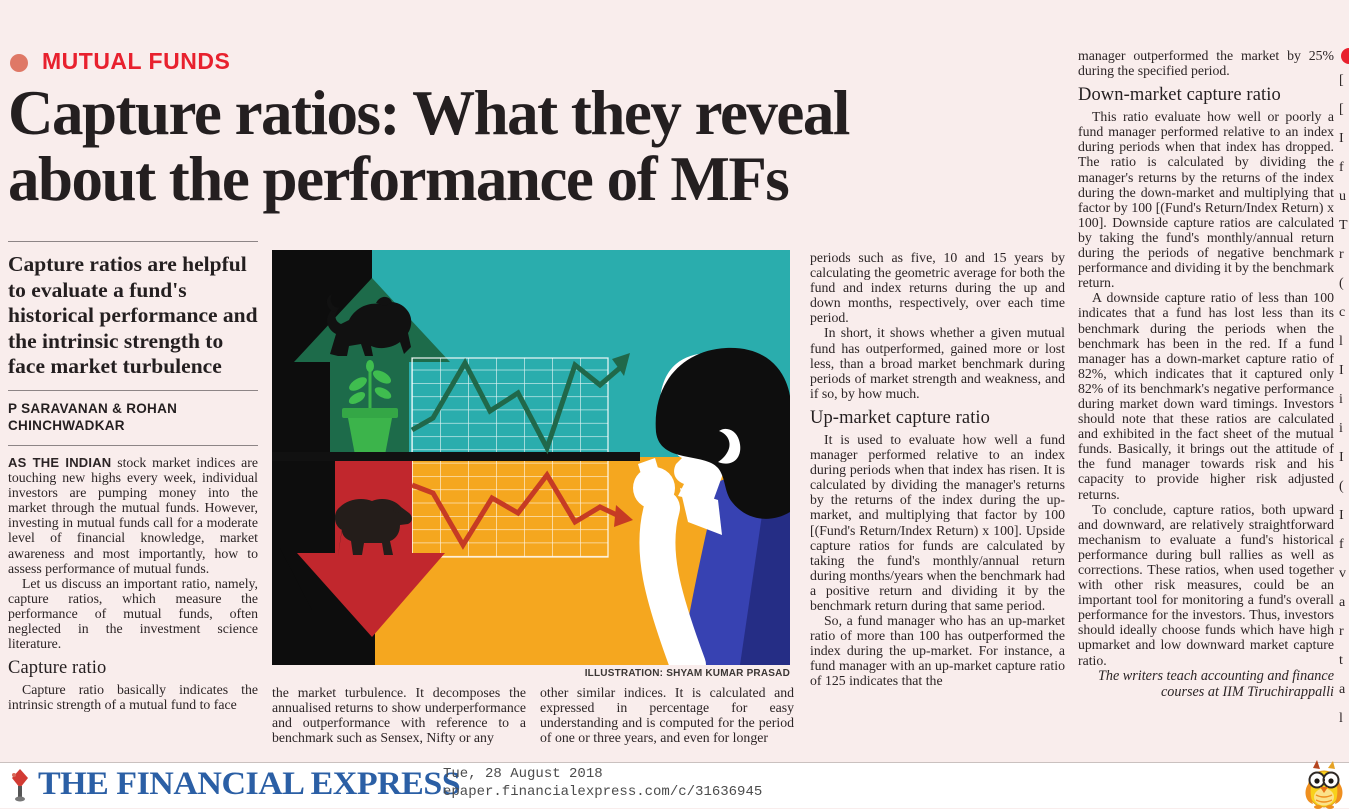 This screenshot has width=1349, height=809. Describe the element at coordinates (729, 446) in the screenshot. I see `ear` at that location.